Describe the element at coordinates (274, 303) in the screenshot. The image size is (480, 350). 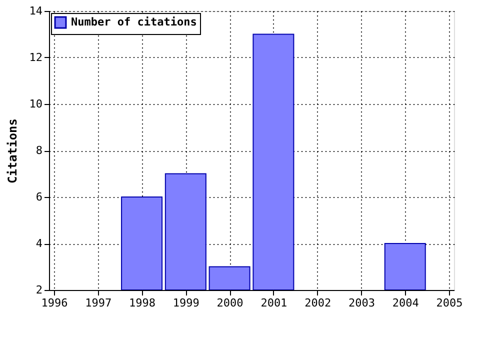
I see `x-tick-label: 2001` at that location.